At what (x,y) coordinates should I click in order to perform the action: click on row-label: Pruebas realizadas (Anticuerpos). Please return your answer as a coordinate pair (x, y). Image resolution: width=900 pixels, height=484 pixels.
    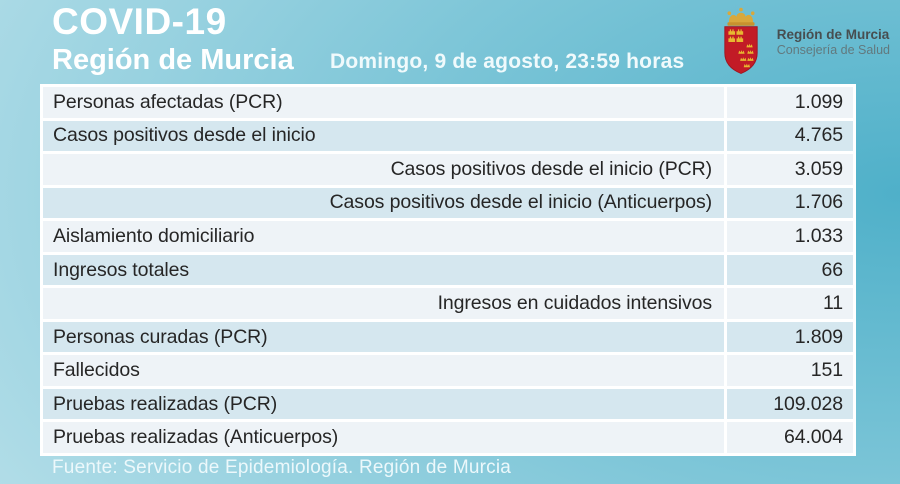
    Looking at the image, I should click on (383, 438).